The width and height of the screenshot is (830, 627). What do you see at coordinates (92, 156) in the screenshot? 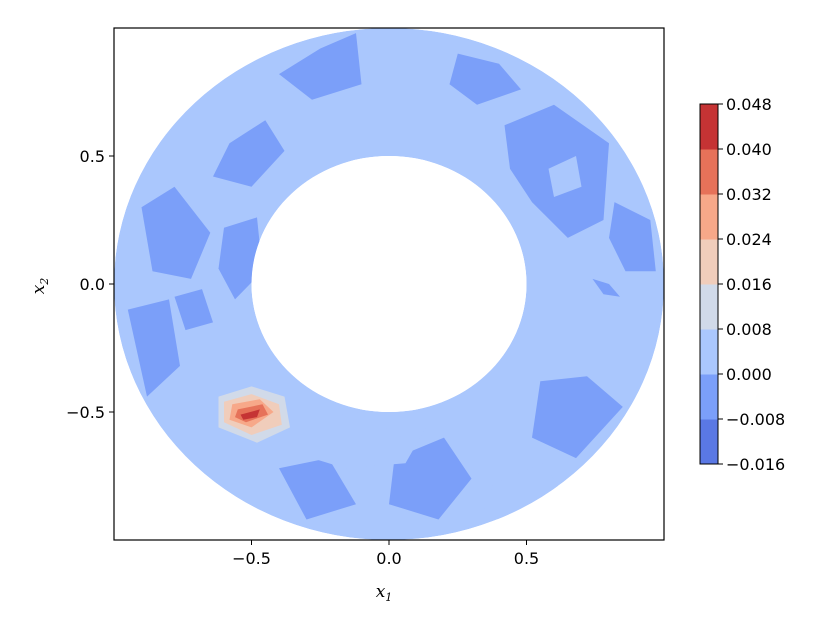
I see `y-tick-label: 0.5` at bounding box center [92, 156].